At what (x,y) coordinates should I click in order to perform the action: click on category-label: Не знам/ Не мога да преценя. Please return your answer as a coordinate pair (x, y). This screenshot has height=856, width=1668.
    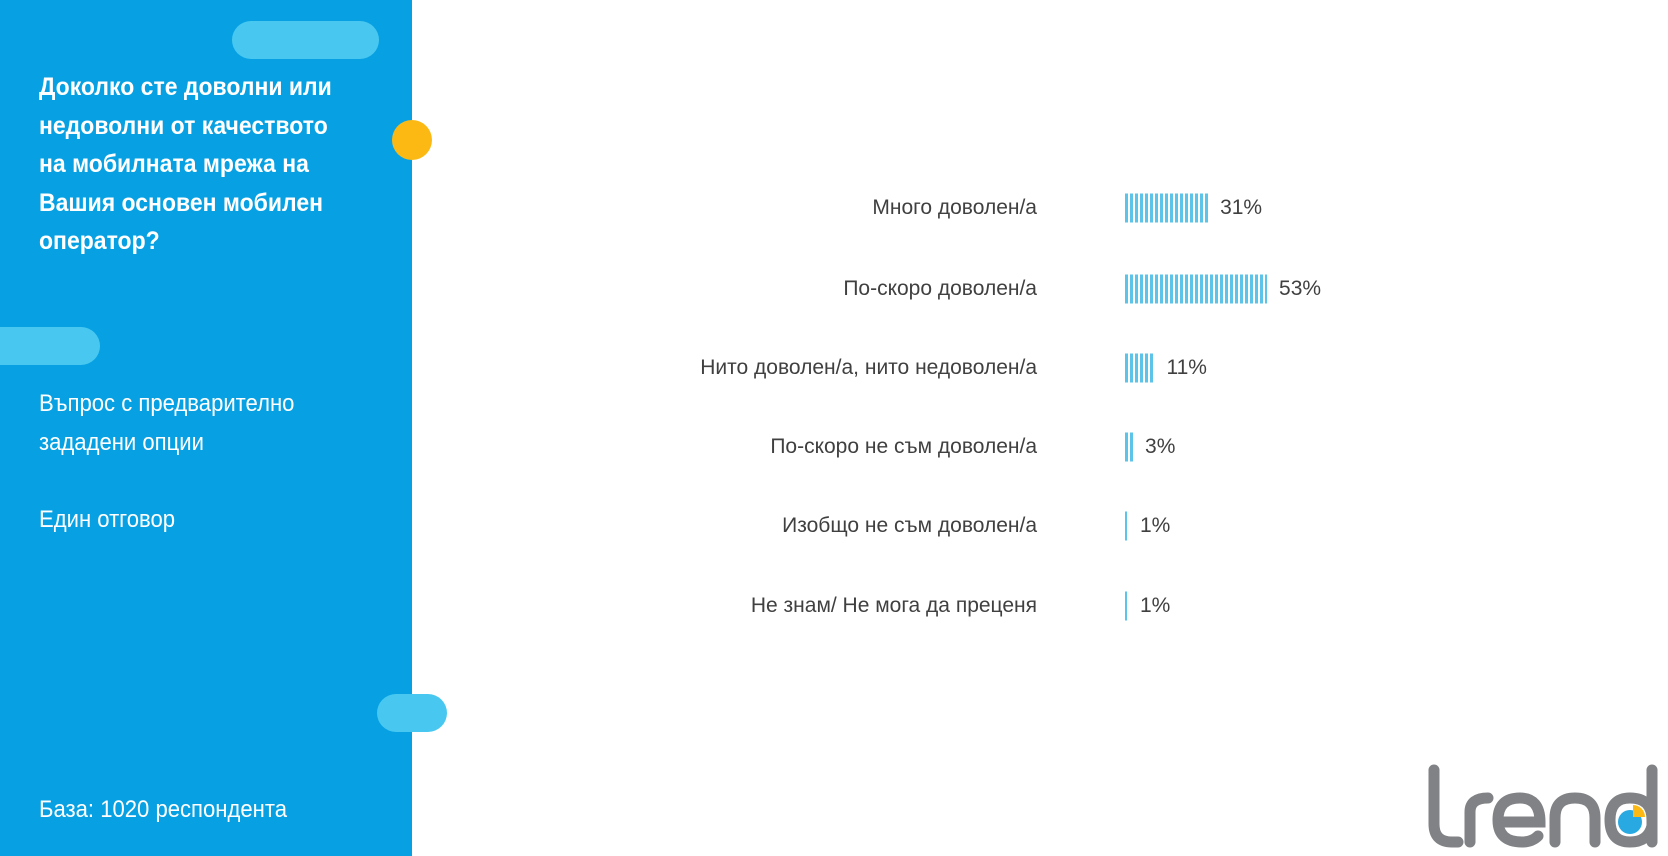
    Looking at the image, I should click on (893, 605).